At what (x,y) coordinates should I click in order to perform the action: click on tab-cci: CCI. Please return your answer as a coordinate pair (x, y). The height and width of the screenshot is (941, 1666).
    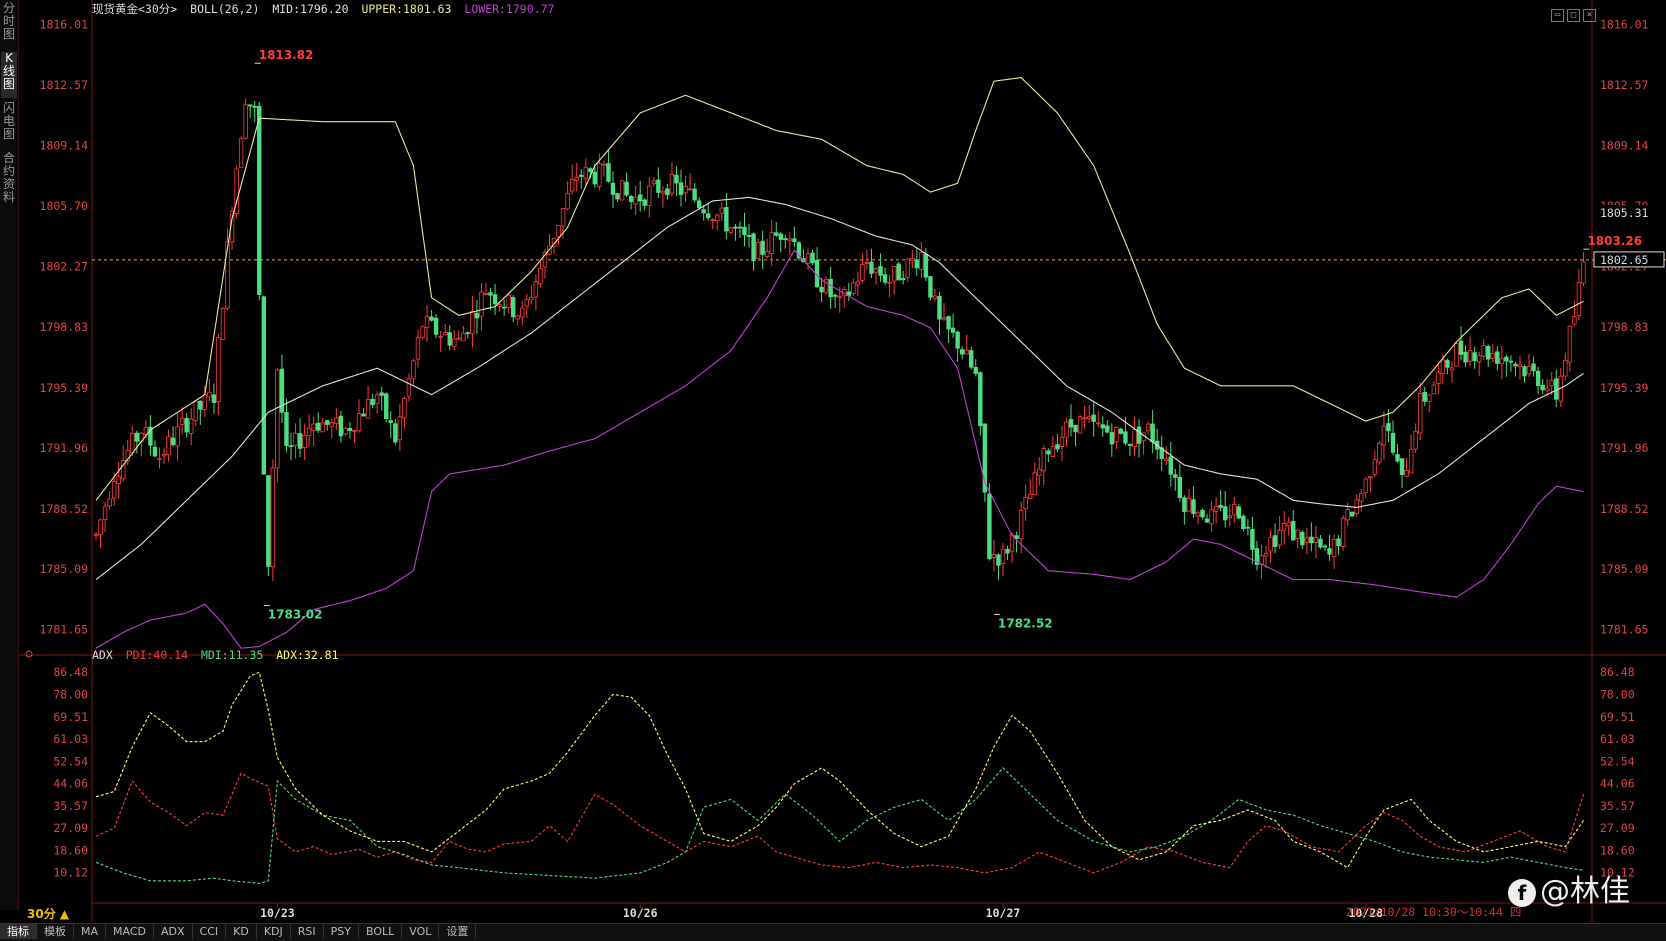
    Looking at the image, I should click on (210, 931).